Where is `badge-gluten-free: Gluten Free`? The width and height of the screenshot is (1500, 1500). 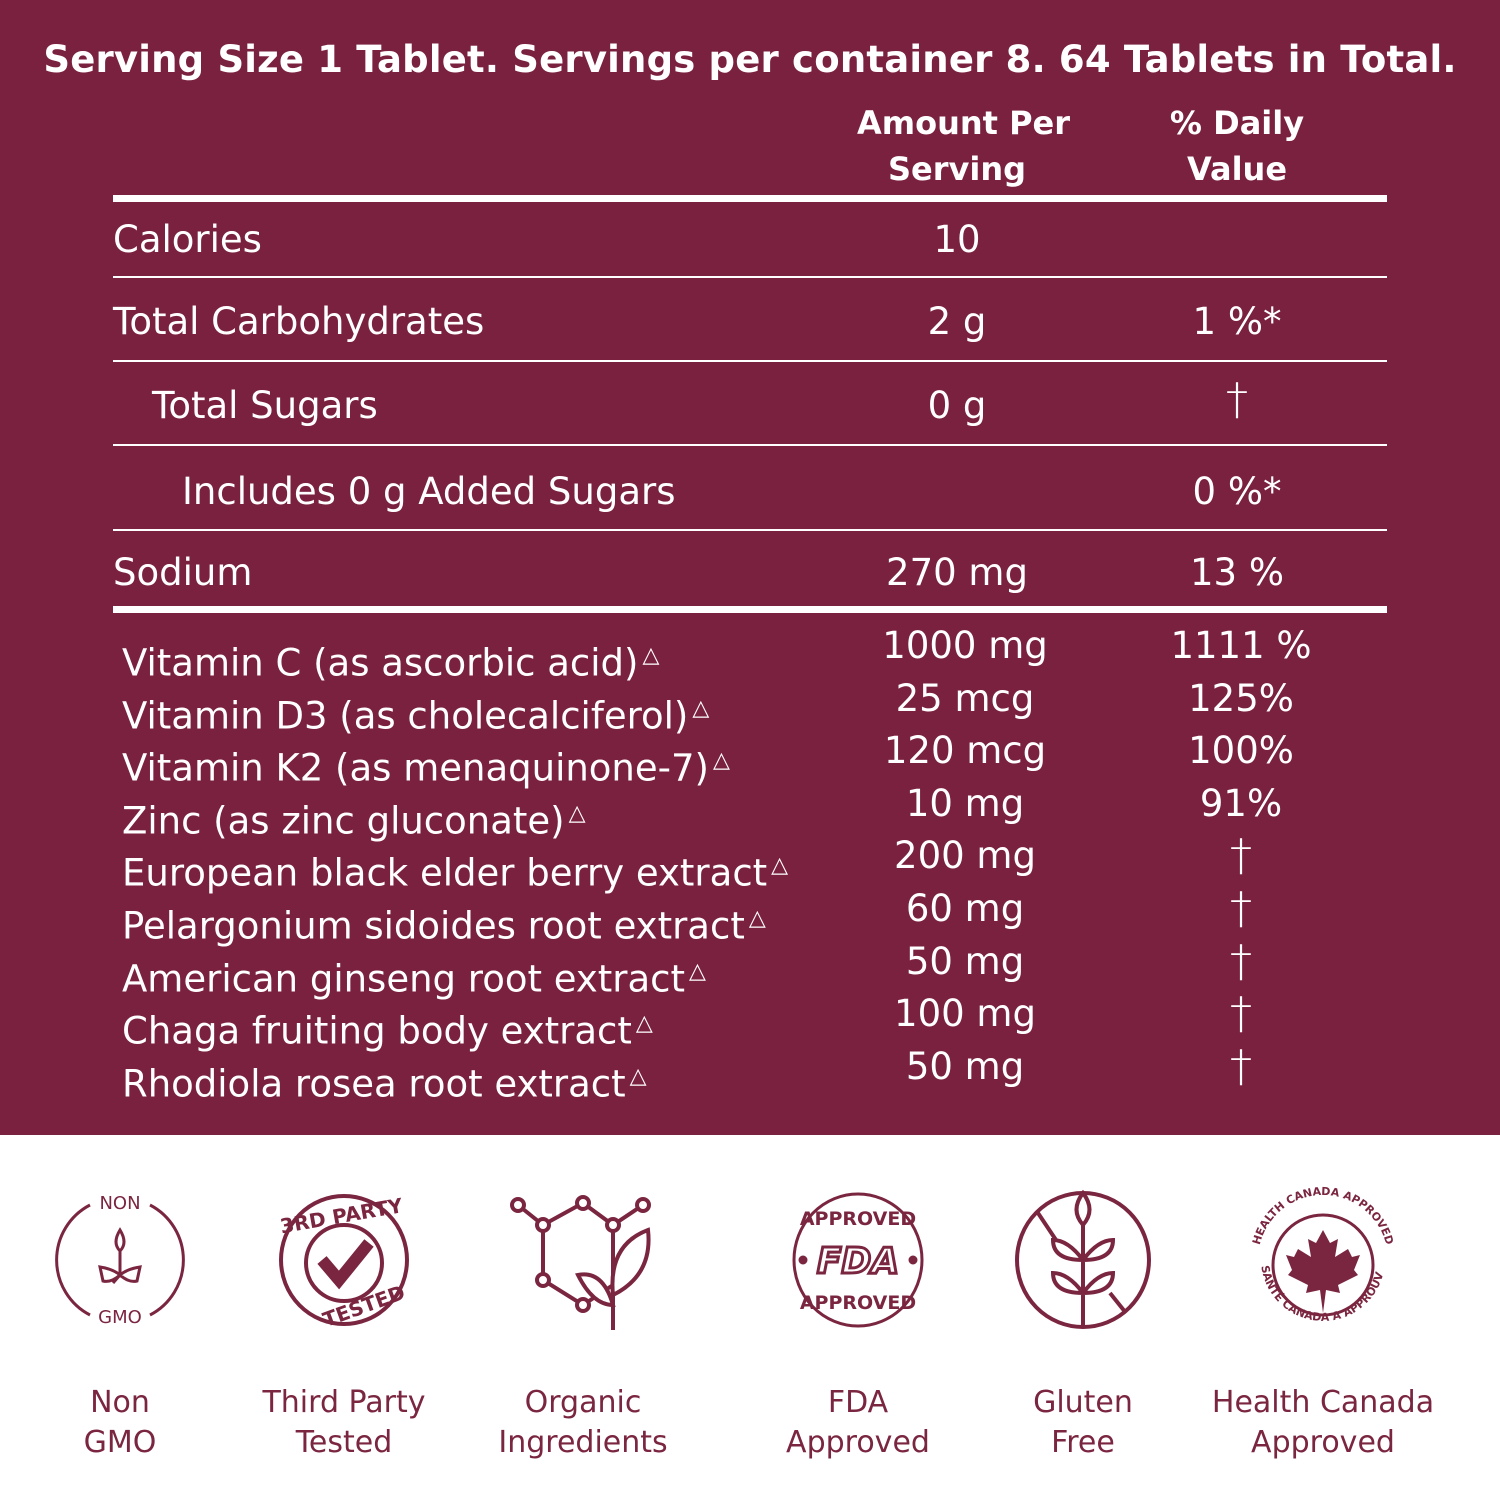 badge-gluten-free: Gluten Free is located at coordinates (1083, 1324).